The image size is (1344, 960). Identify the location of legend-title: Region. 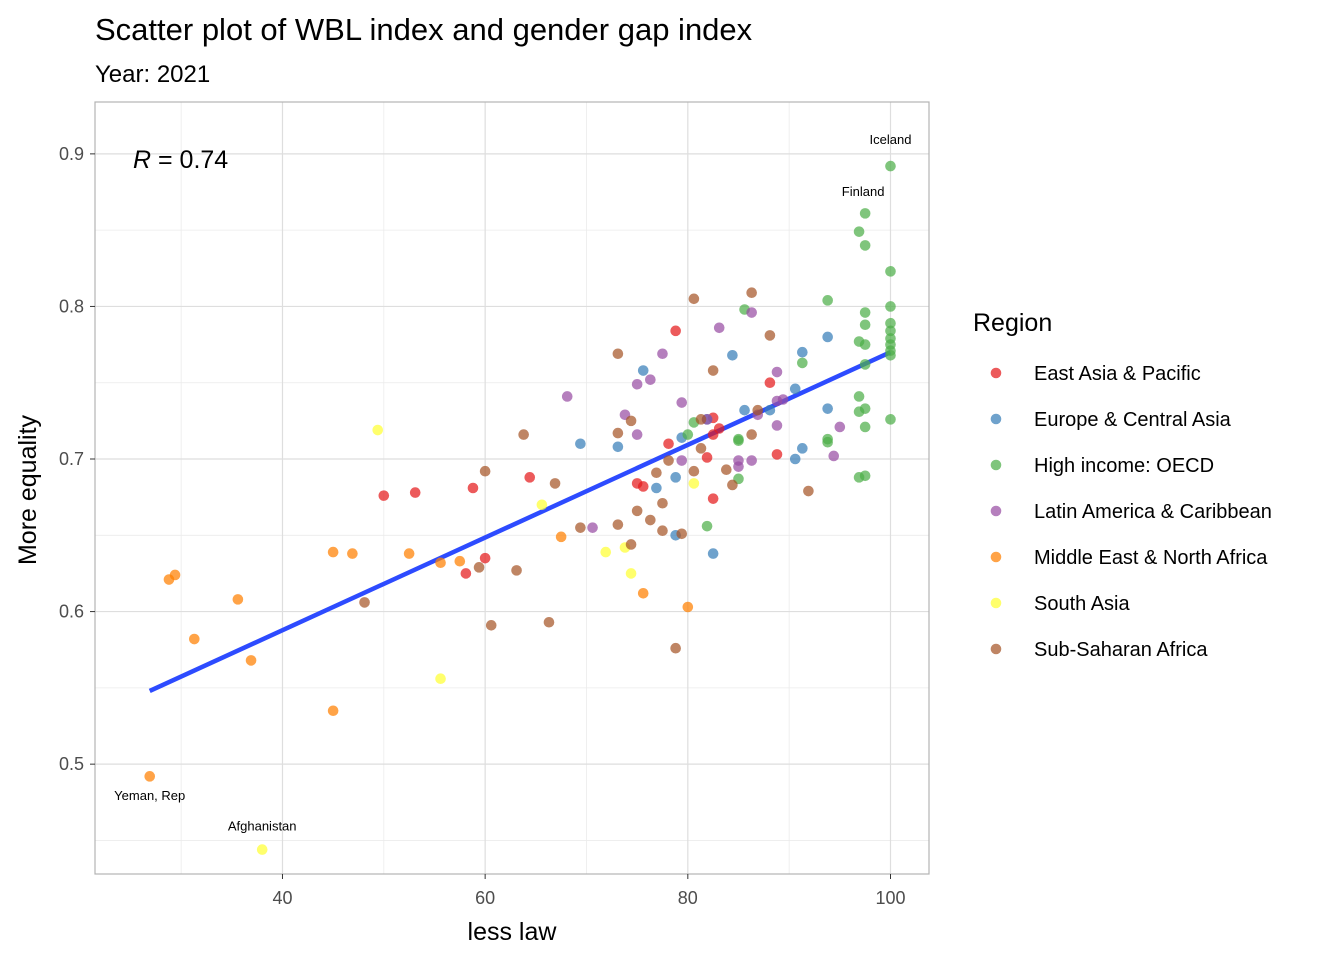
(1012, 323).